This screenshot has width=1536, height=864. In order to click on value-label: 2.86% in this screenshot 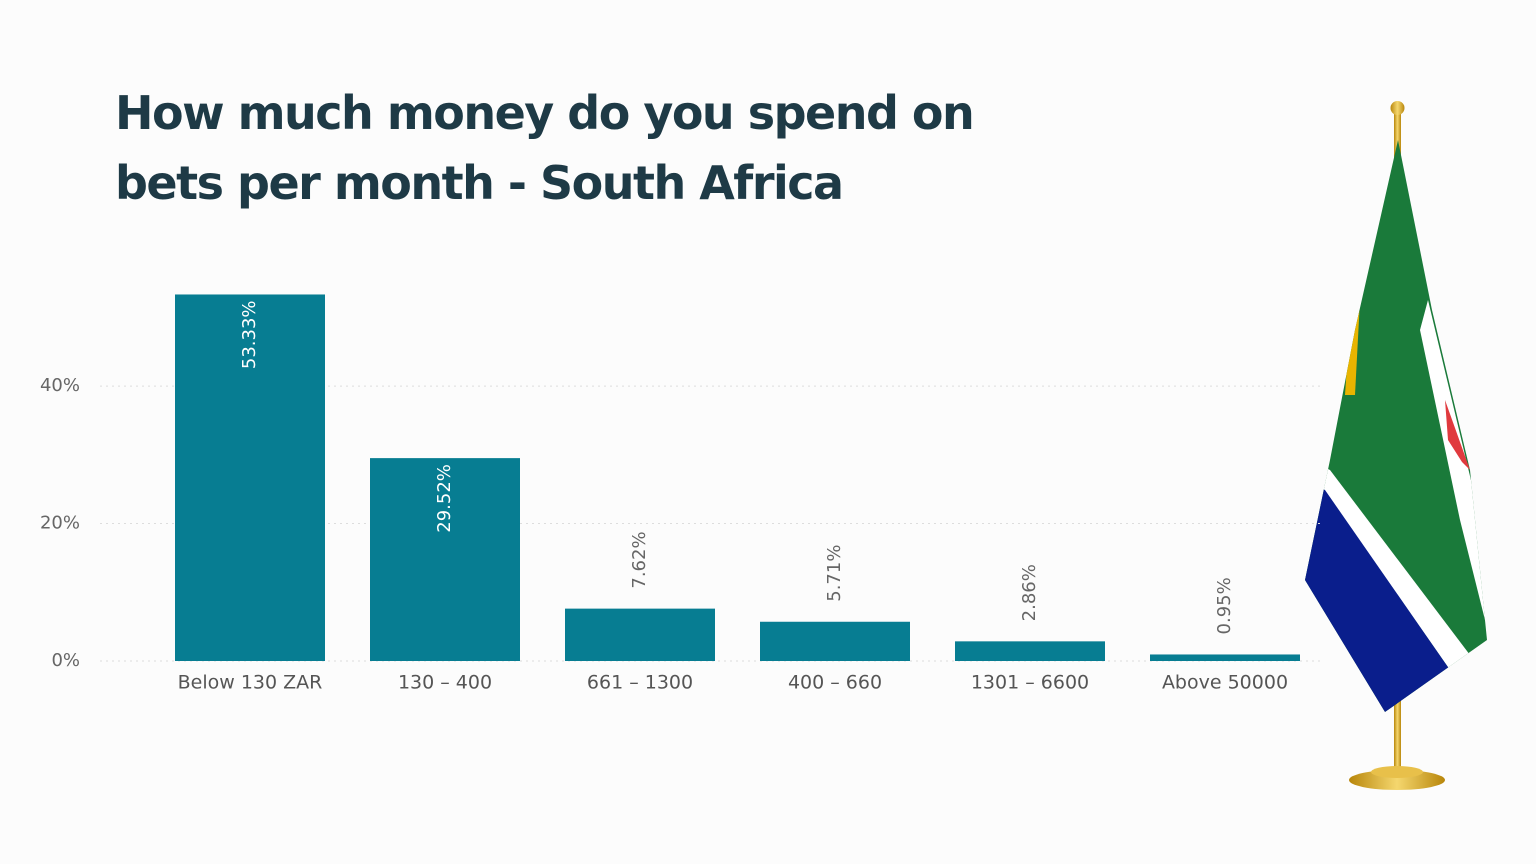, I will do `click(1029, 592)`.